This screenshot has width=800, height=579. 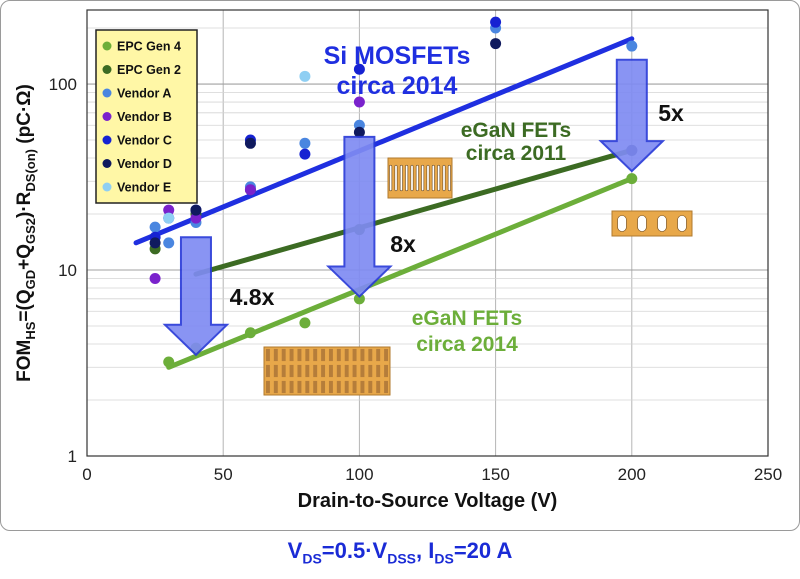 I want to click on x-tick-label: 50, so click(x=223, y=474).